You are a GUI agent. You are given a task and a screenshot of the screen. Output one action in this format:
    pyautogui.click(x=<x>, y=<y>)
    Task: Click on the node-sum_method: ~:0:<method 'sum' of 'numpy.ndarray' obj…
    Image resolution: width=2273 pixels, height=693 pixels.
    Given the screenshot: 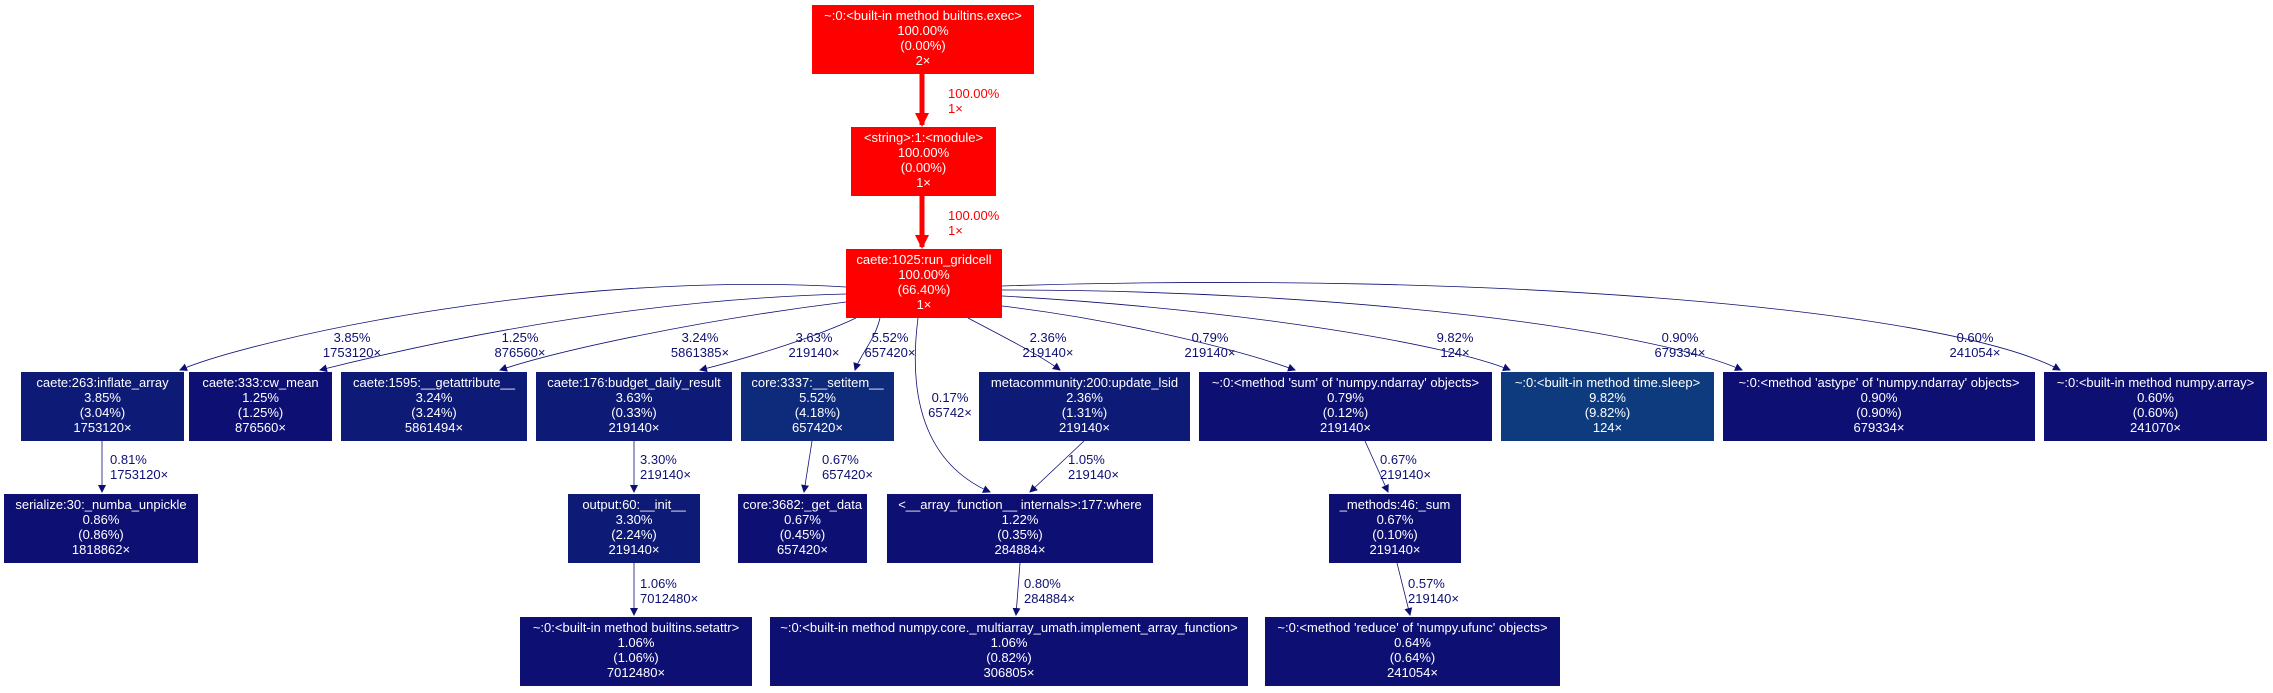 What is the action you would take?
    pyautogui.click(x=1345, y=406)
    